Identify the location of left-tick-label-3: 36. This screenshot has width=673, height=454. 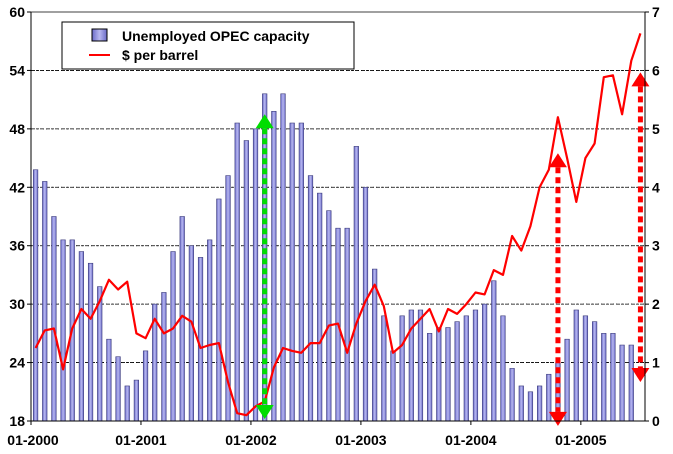
(17, 246).